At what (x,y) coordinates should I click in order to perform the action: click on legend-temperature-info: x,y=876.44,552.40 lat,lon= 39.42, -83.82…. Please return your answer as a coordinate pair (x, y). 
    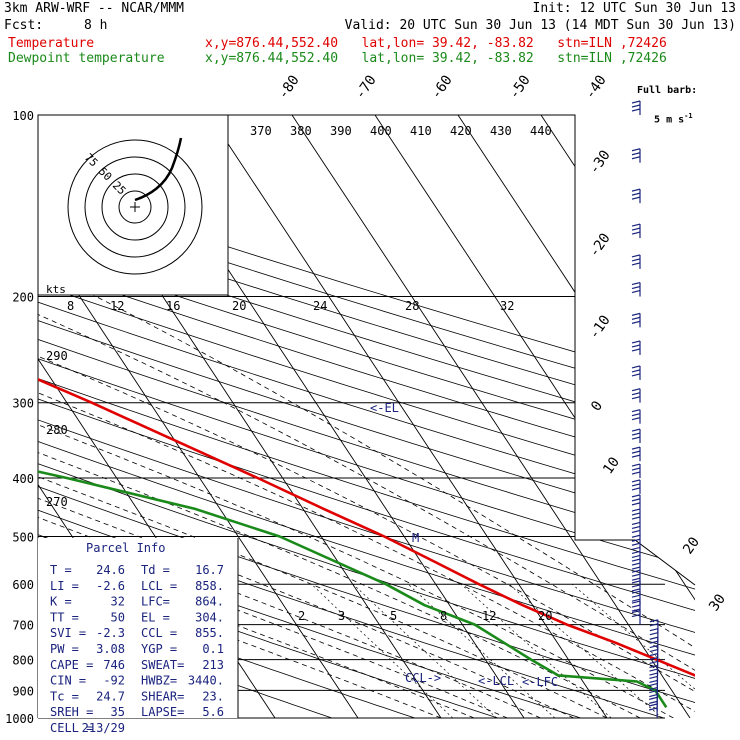
    Looking at the image, I should click on (436, 43).